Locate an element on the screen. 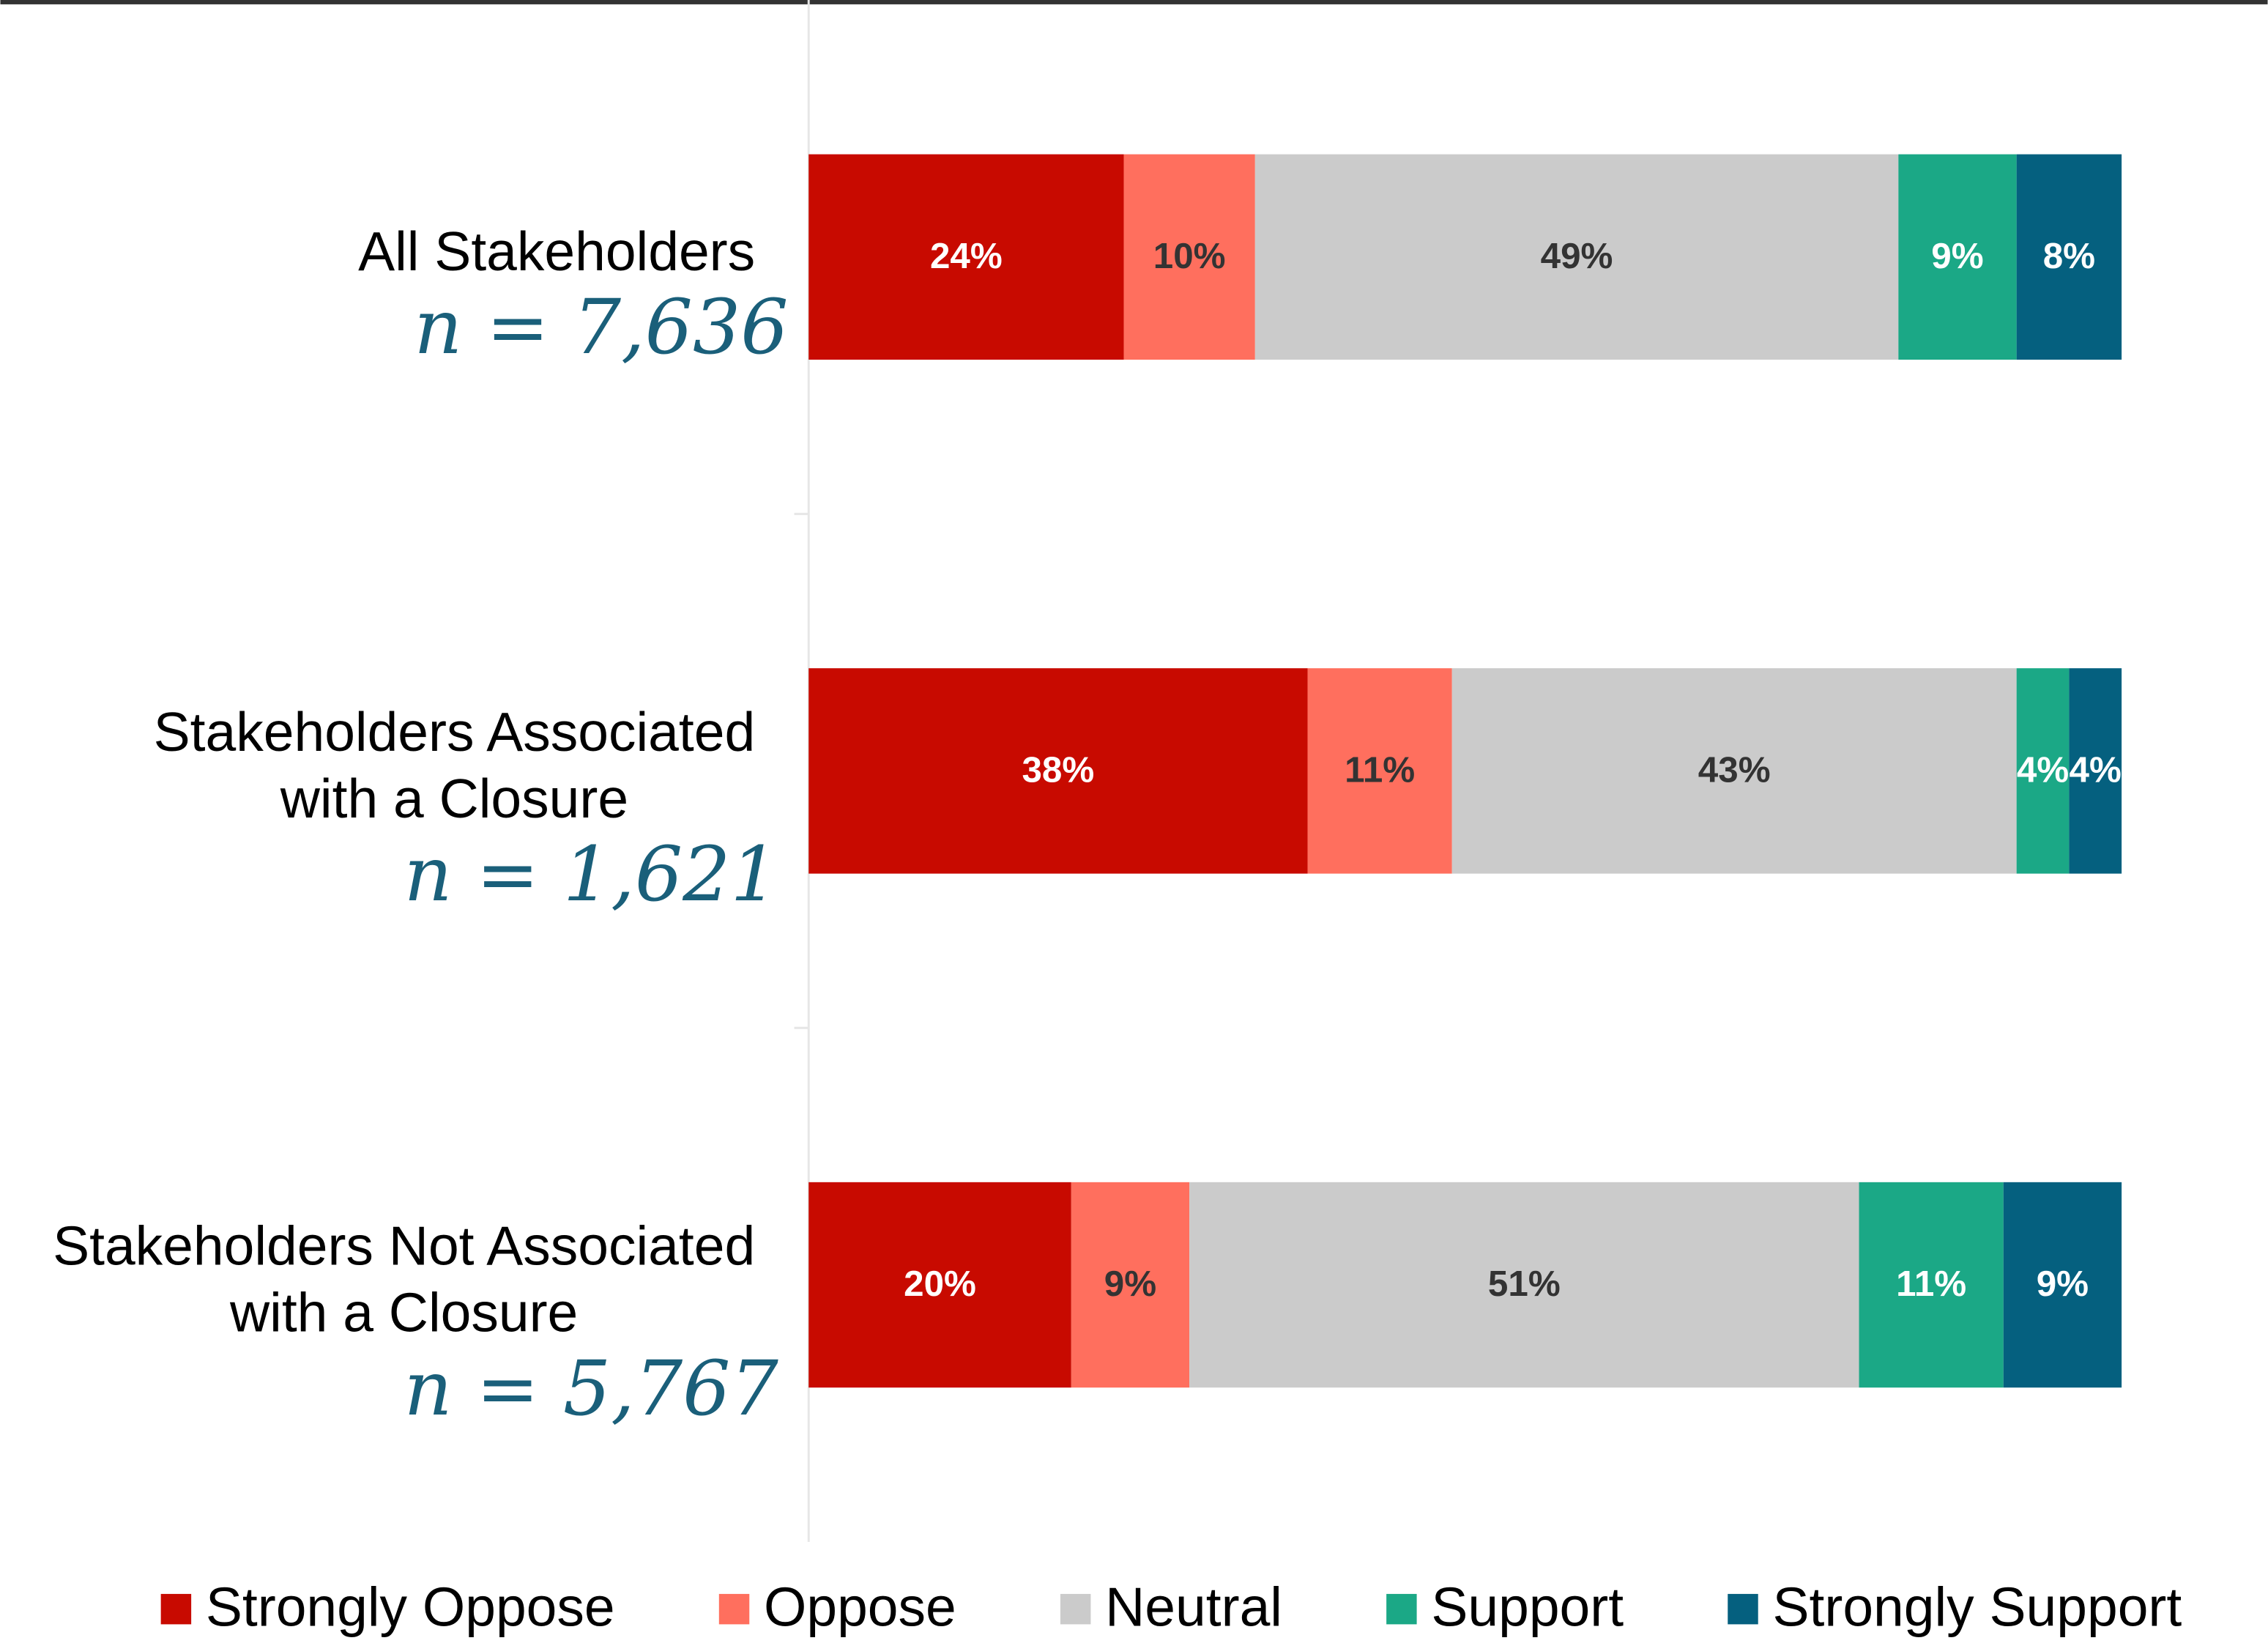  legend-item: Support is located at coordinates (1505, 1607).